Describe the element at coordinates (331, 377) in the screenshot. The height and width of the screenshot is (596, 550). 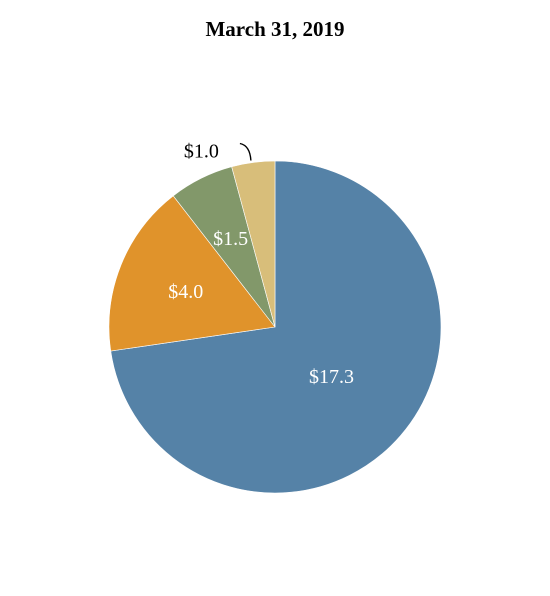
I see `slice-label-17-3: $17.3` at that location.